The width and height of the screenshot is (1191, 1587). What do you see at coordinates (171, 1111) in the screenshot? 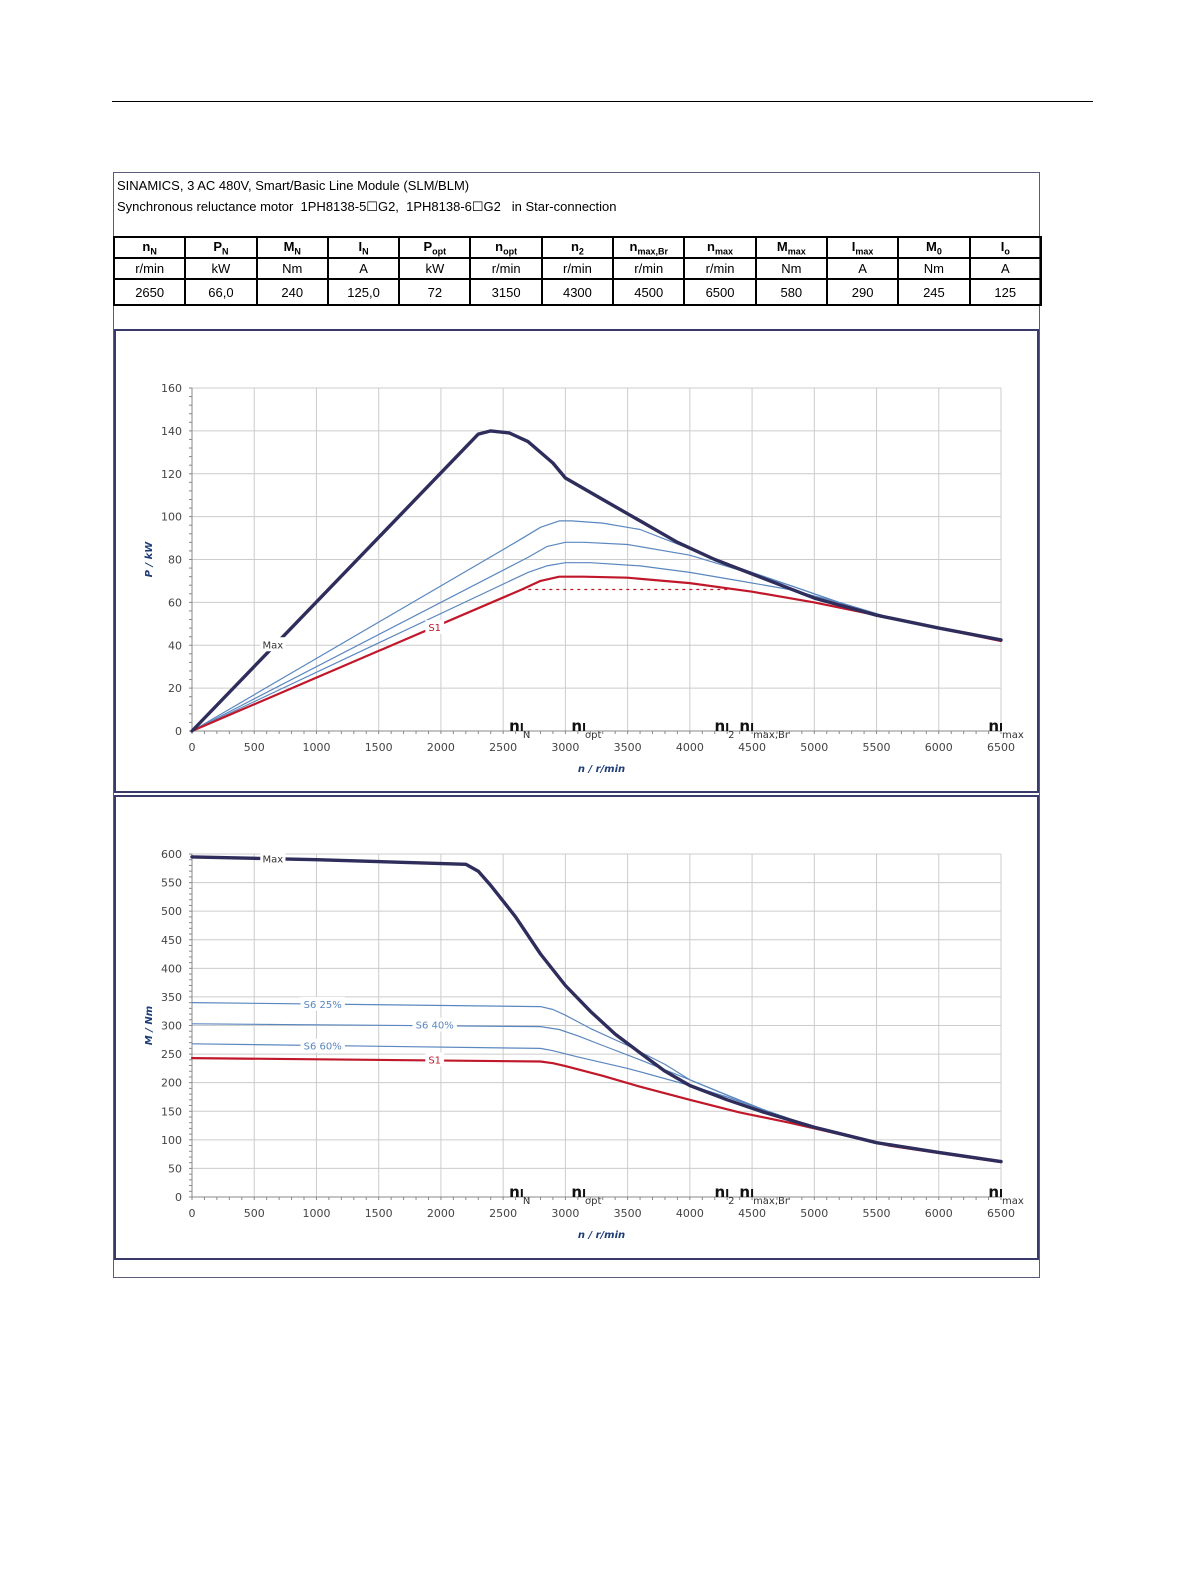
I see `y-tick-label: 150` at bounding box center [171, 1111].